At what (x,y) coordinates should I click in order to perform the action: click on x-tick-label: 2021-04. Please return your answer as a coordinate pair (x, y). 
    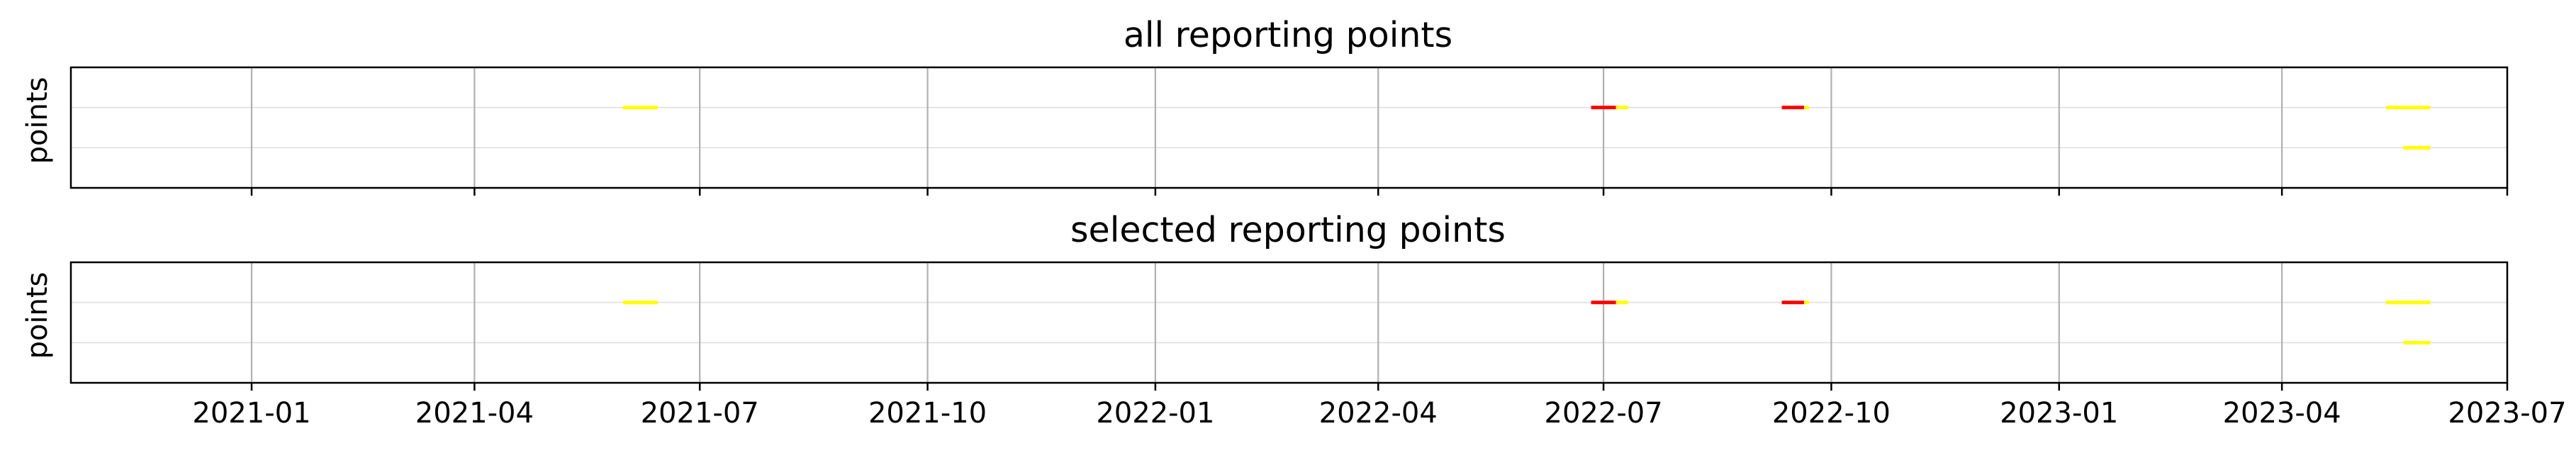
    Looking at the image, I should click on (475, 414).